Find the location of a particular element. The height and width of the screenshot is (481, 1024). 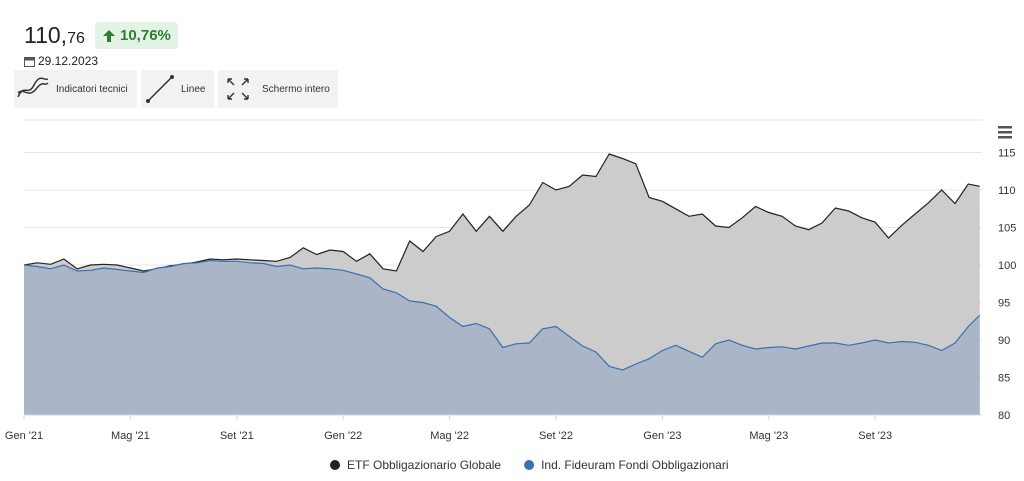

x-tick-label: Mag '22 is located at coordinates (449, 436).